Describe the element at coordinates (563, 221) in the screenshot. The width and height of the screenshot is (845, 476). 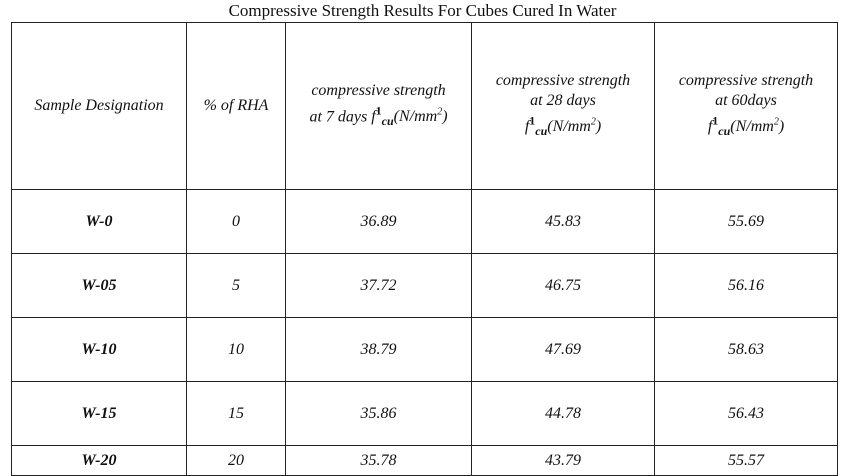
I see `strength-28-cell: 45.83` at that location.